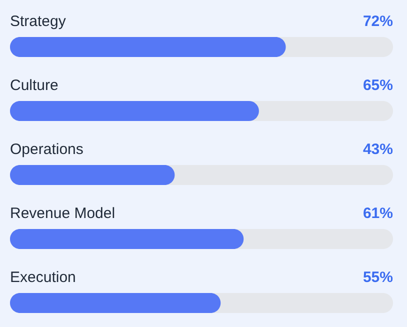 This screenshot has width=407, height=327. Describe the element at coordinates (377, 21) in the screenshot. I see `data-label: 72%` at that location.